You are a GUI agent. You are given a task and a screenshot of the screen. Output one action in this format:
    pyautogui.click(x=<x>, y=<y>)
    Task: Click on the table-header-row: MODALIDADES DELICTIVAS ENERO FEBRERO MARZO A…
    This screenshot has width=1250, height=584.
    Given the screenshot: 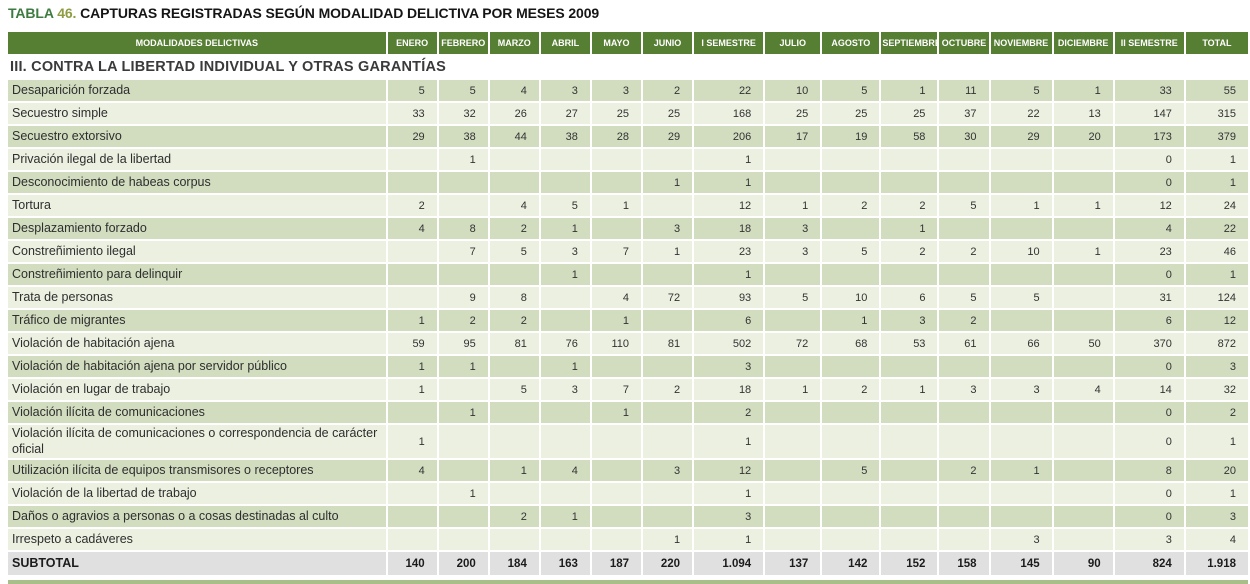 What is the action you would take?
    pyautogui.click(x=628, y=43)
    